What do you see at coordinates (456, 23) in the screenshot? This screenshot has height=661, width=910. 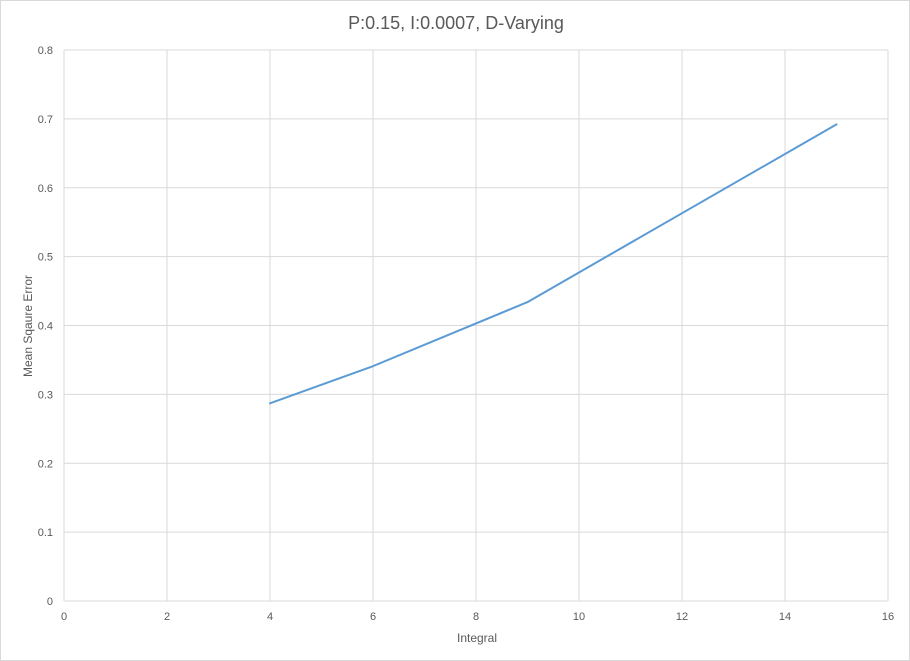 I see `chart-title: P:0.15, I:0.0007, D-Varying` at bounding box center [456, 23].